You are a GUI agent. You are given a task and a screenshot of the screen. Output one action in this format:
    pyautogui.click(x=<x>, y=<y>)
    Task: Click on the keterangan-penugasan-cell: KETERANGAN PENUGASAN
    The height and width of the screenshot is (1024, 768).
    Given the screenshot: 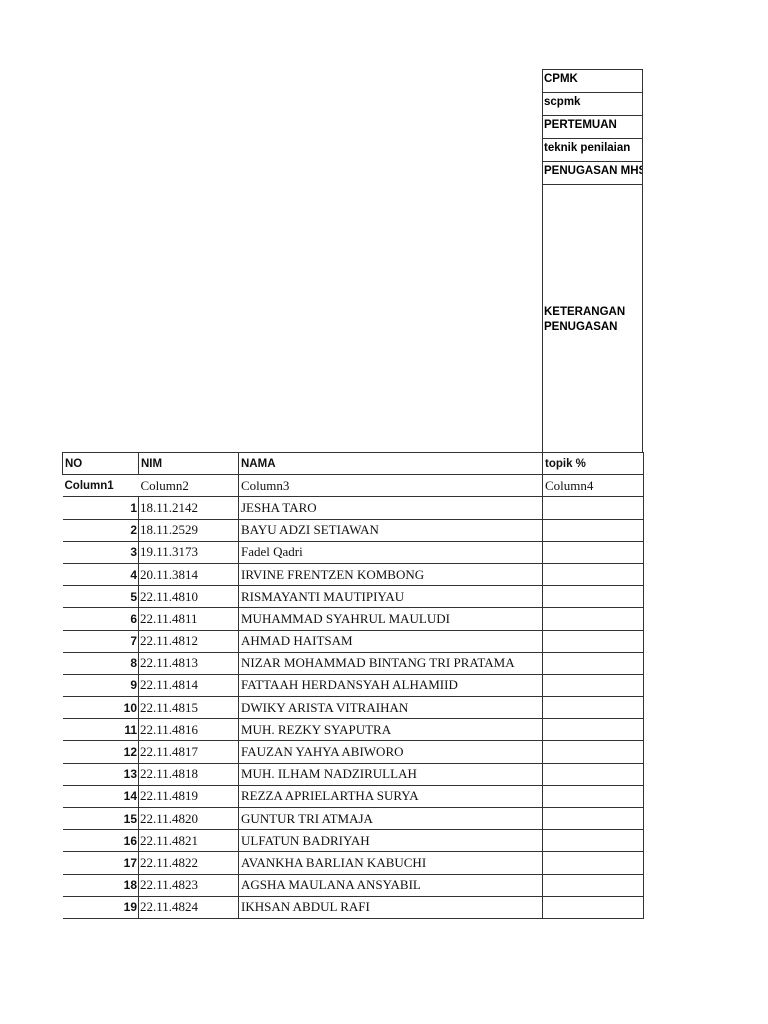 What is the action you would take?
    pyautogui.click(x=592, y=318)
    